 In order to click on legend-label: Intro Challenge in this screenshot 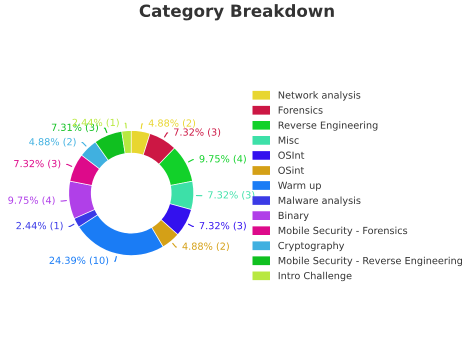, I will do `click(315, 277)`.